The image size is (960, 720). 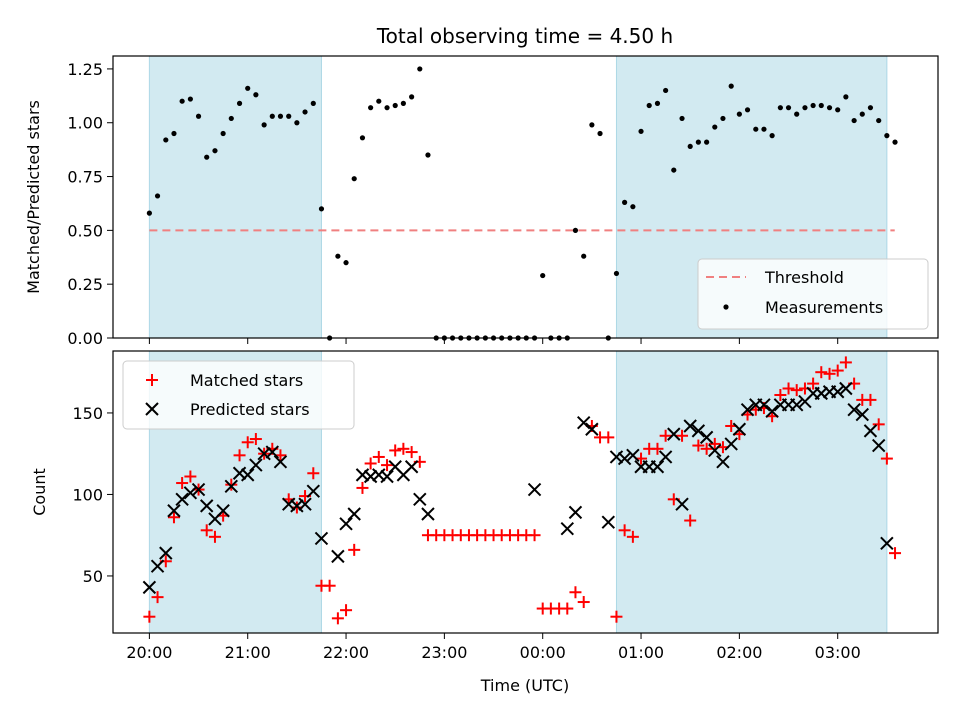 What do you see at coordinates (87, 494) in the screenshot?
I see `count-y-tick-label: 100` at bounding box center [87, 494].